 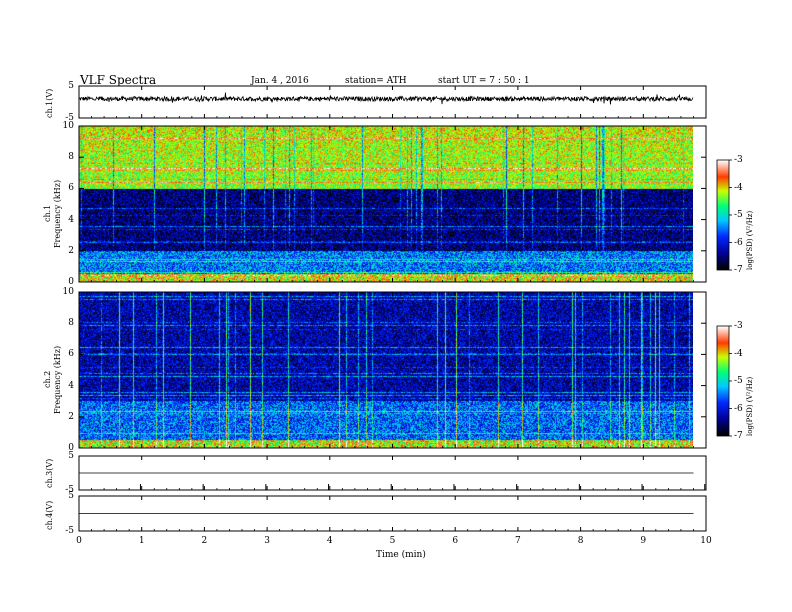 What do you see at coordinates (79, 541) in the screenshot?
I see `xtick-label: 0` at bounding box center [79, 541].